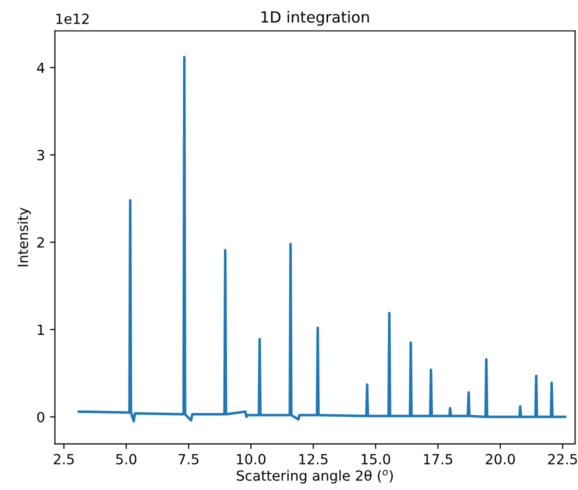  I want to click on x-tick-label: 17.5, so click(438, 459).